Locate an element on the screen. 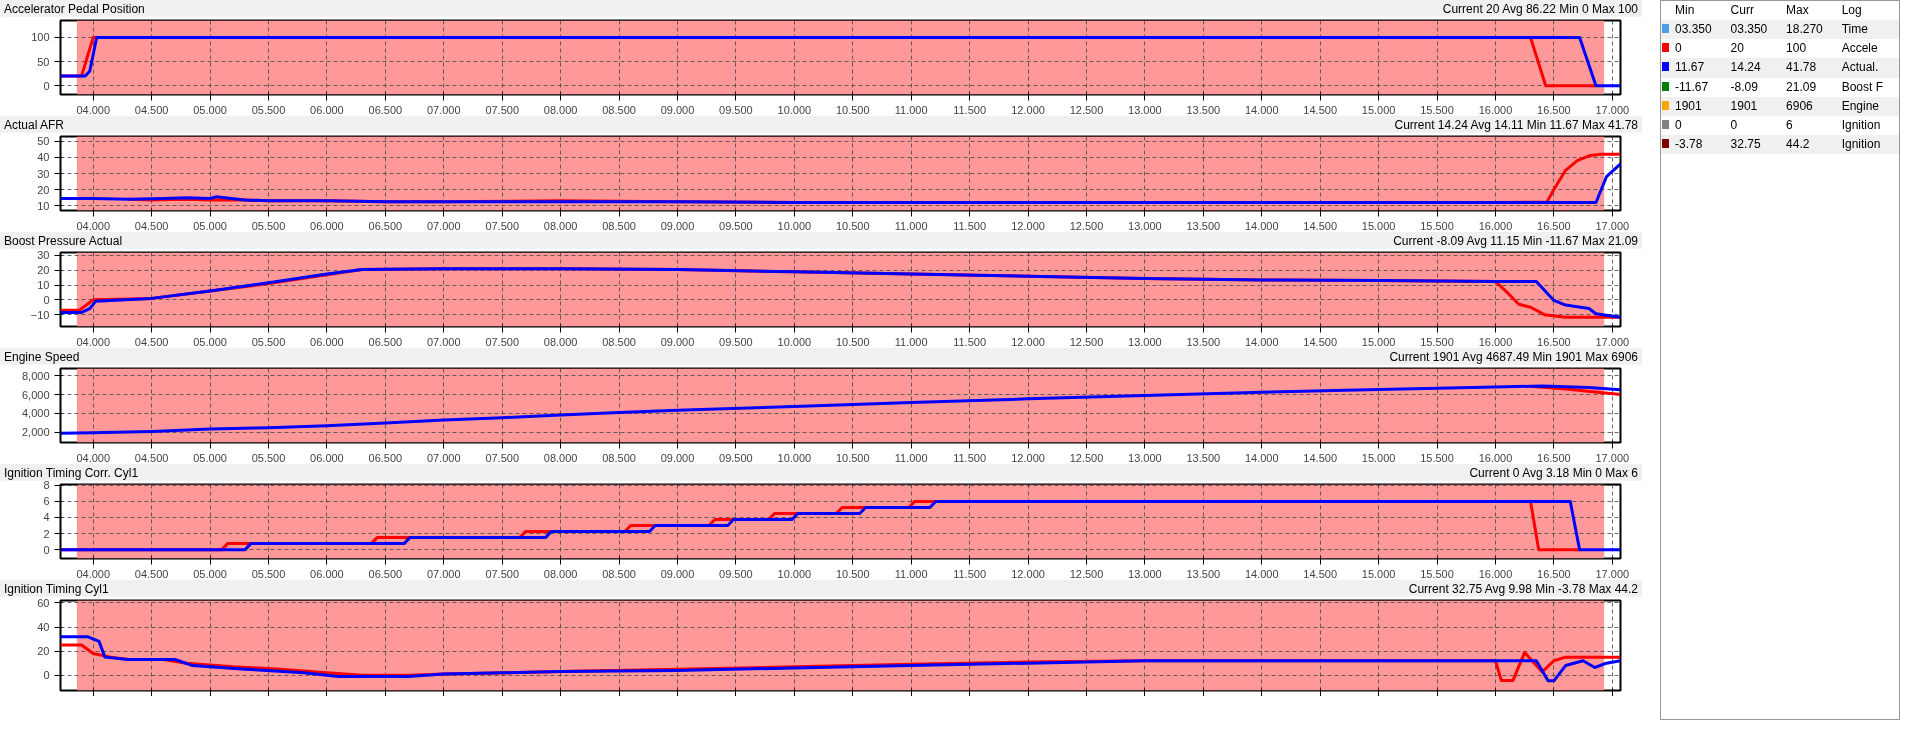  y-tick-label: 6,000 is located at coordinates (35, 394).